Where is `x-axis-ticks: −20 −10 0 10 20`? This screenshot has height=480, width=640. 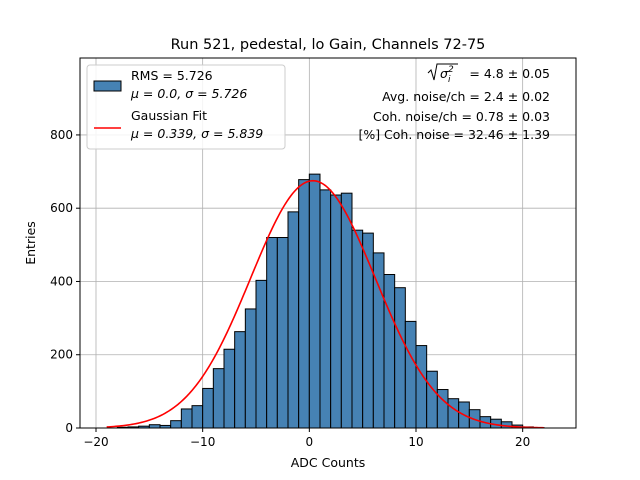
x-axis-ticks: −20 −10 0 10 20 is located at coordinates (306, 438).